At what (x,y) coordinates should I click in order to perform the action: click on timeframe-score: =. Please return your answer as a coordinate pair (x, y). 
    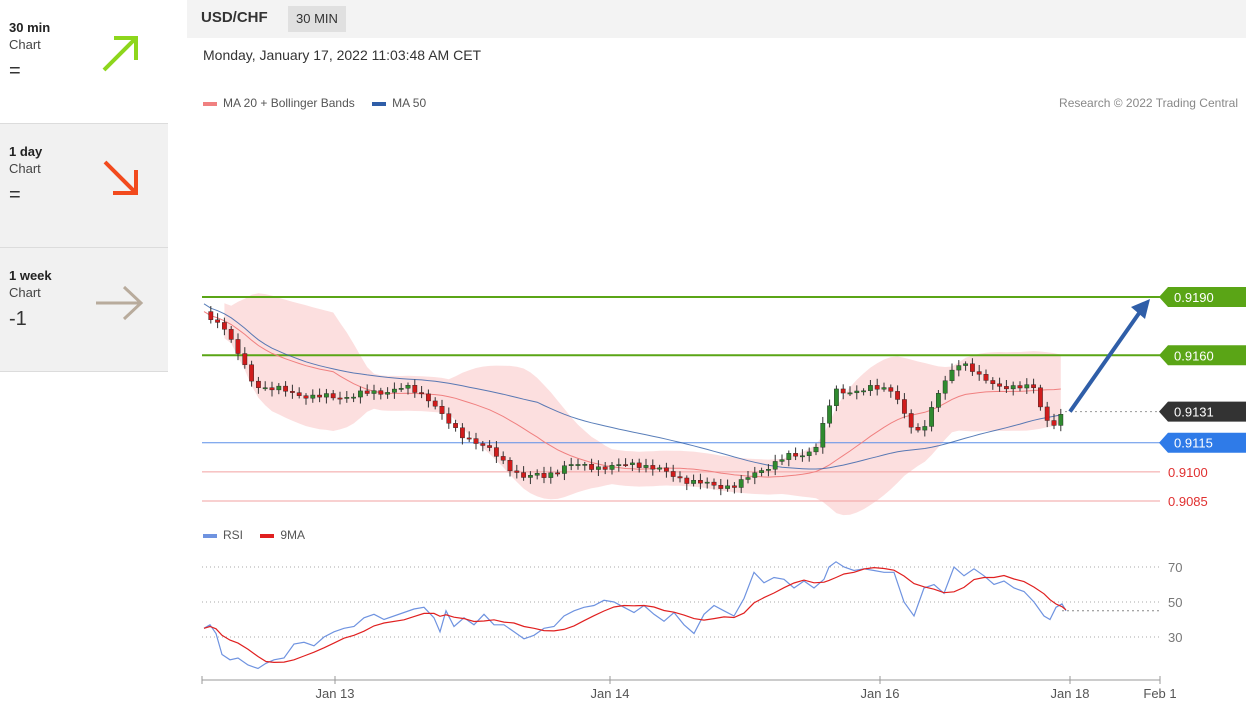
    Looking at the image, I should click on (15, 195).